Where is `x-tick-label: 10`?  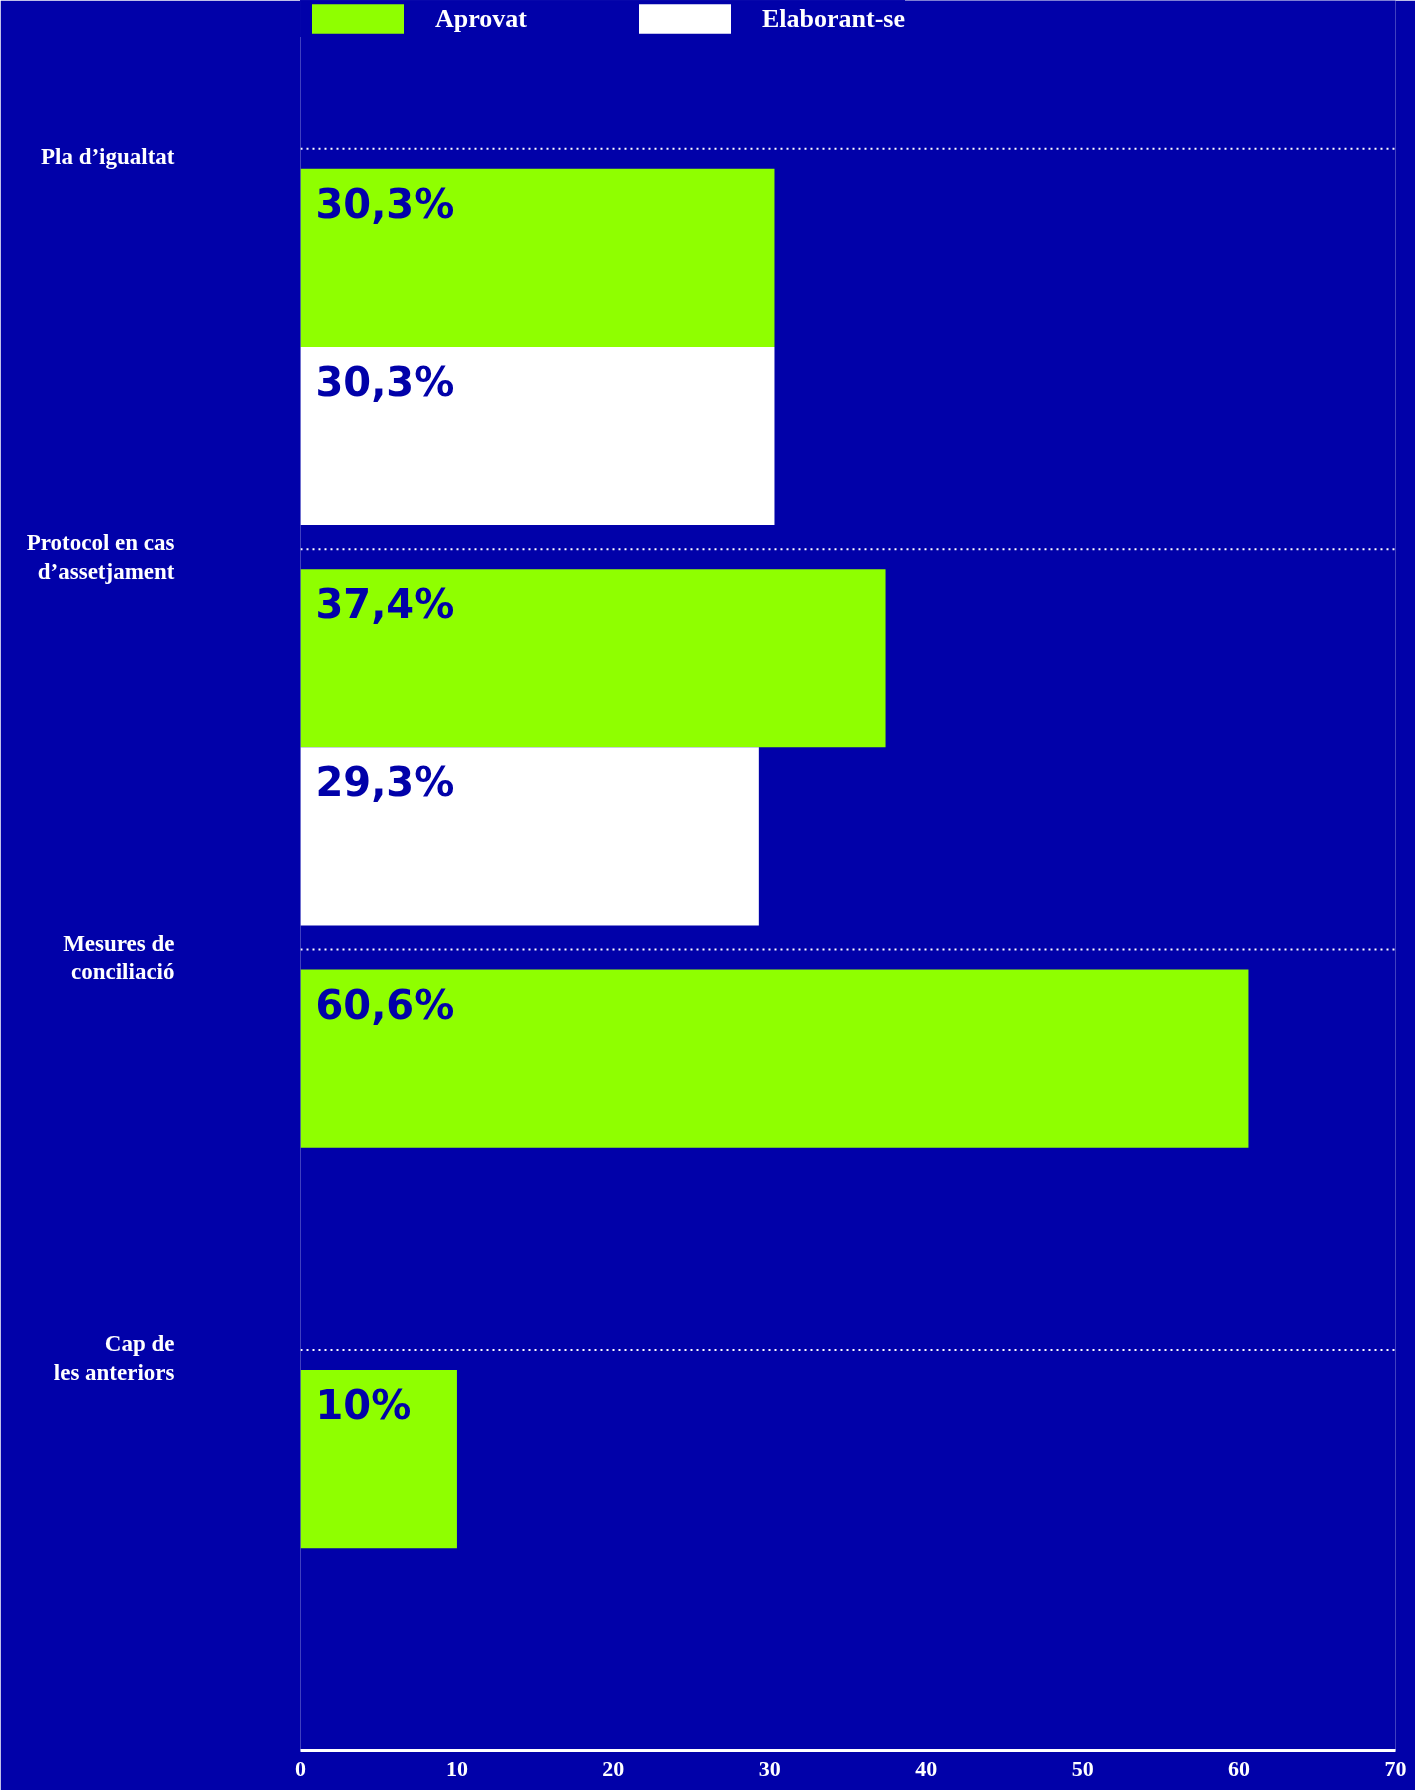 x-tick-label: 10 is located at coordinates (456, 1768).